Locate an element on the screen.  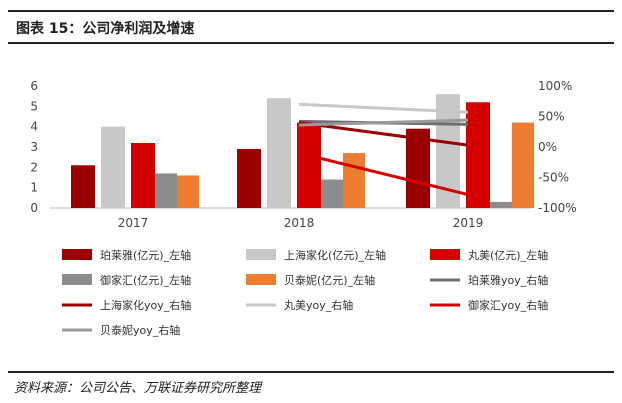
y-left-tick-label: 6 is located at coordinates (34, 86).